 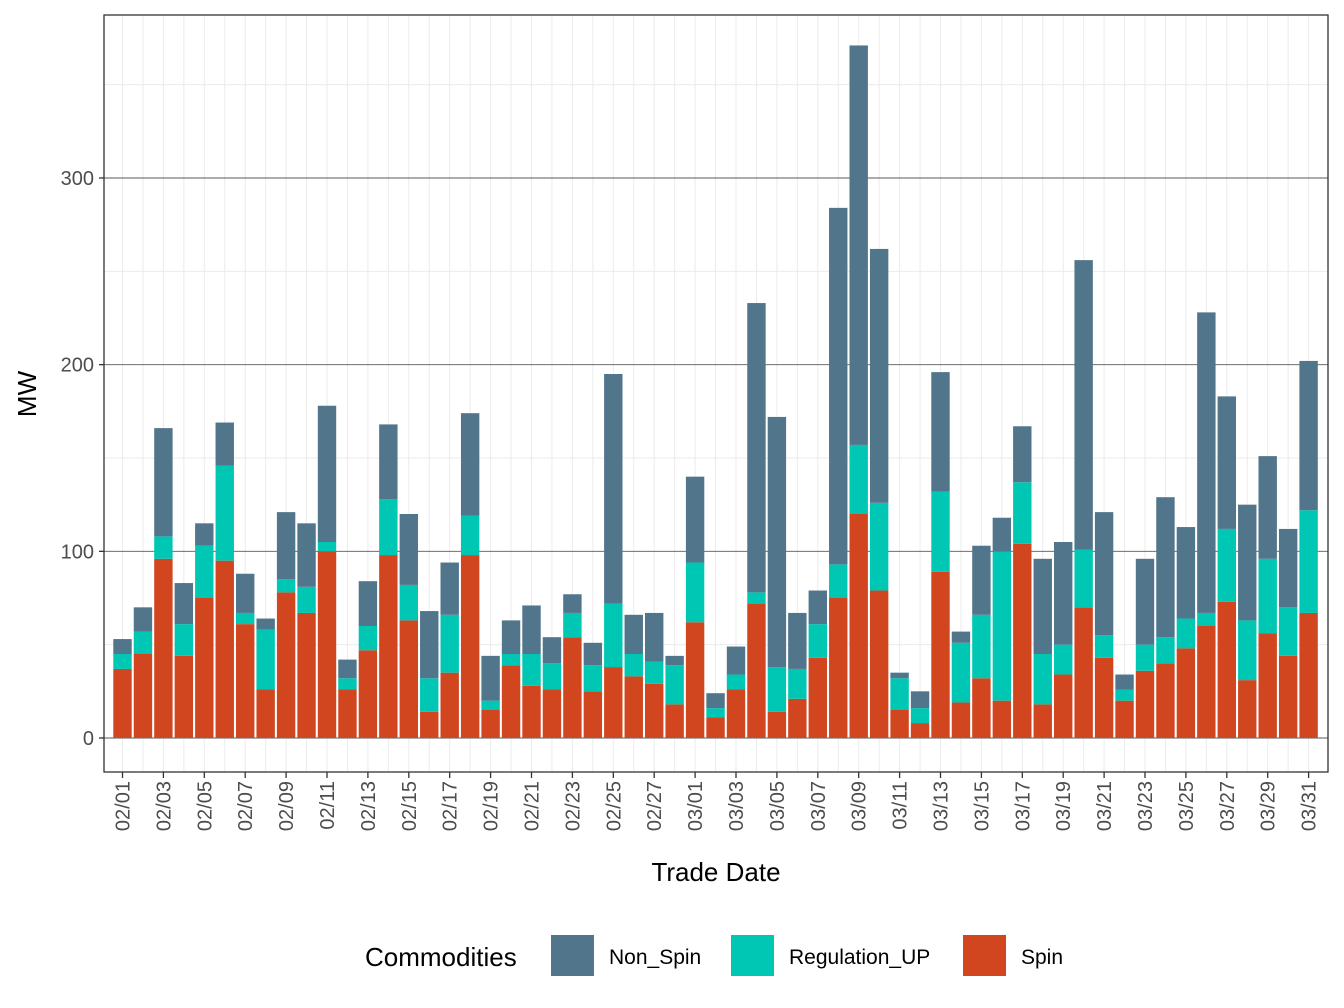 What do you see at coordinates (27, 393) in the screenshot?
I see `y-axis-title: MW` at bounding box center [27, 393].